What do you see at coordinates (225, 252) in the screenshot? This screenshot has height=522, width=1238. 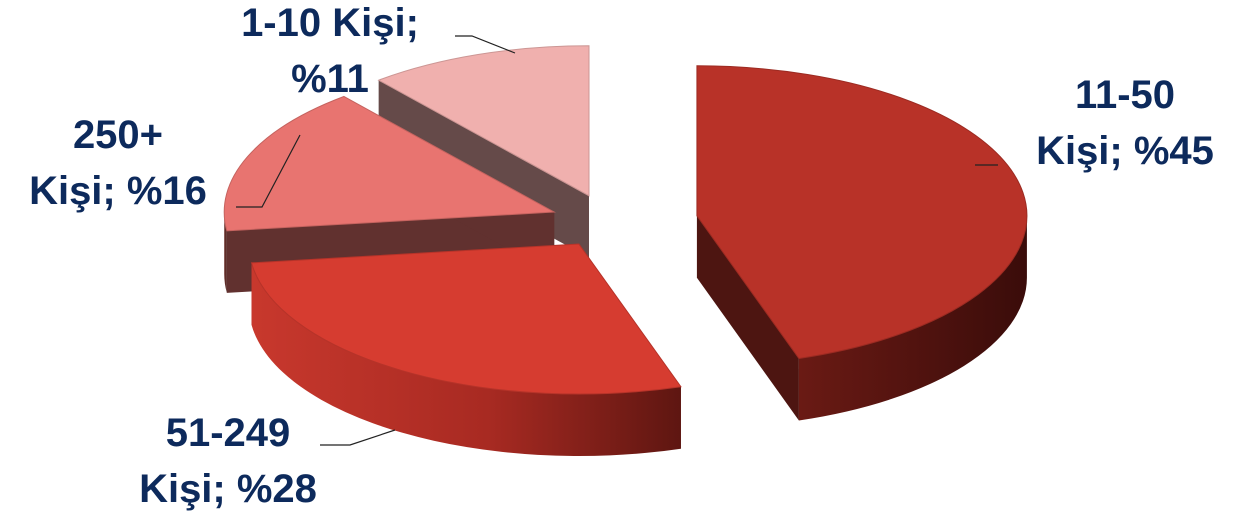 I see `pie-slice-3-side` at bounding box center [225, 252].